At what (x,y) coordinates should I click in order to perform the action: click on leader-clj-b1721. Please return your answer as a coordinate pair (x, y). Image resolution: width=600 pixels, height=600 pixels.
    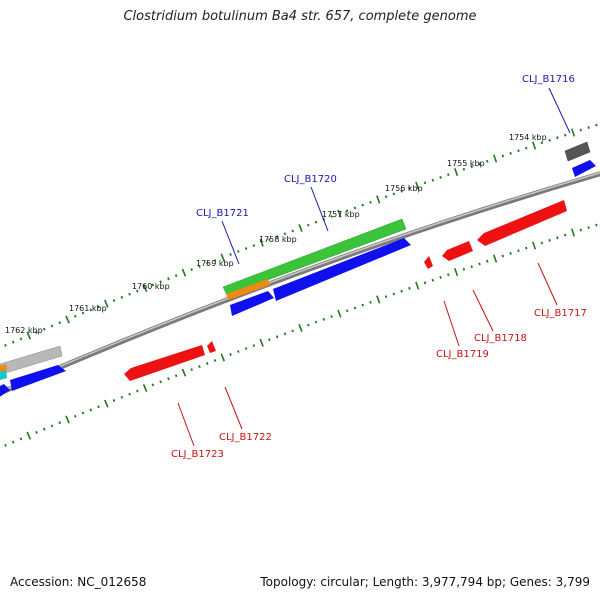
    Looking at the image, I should click on (230, 242).